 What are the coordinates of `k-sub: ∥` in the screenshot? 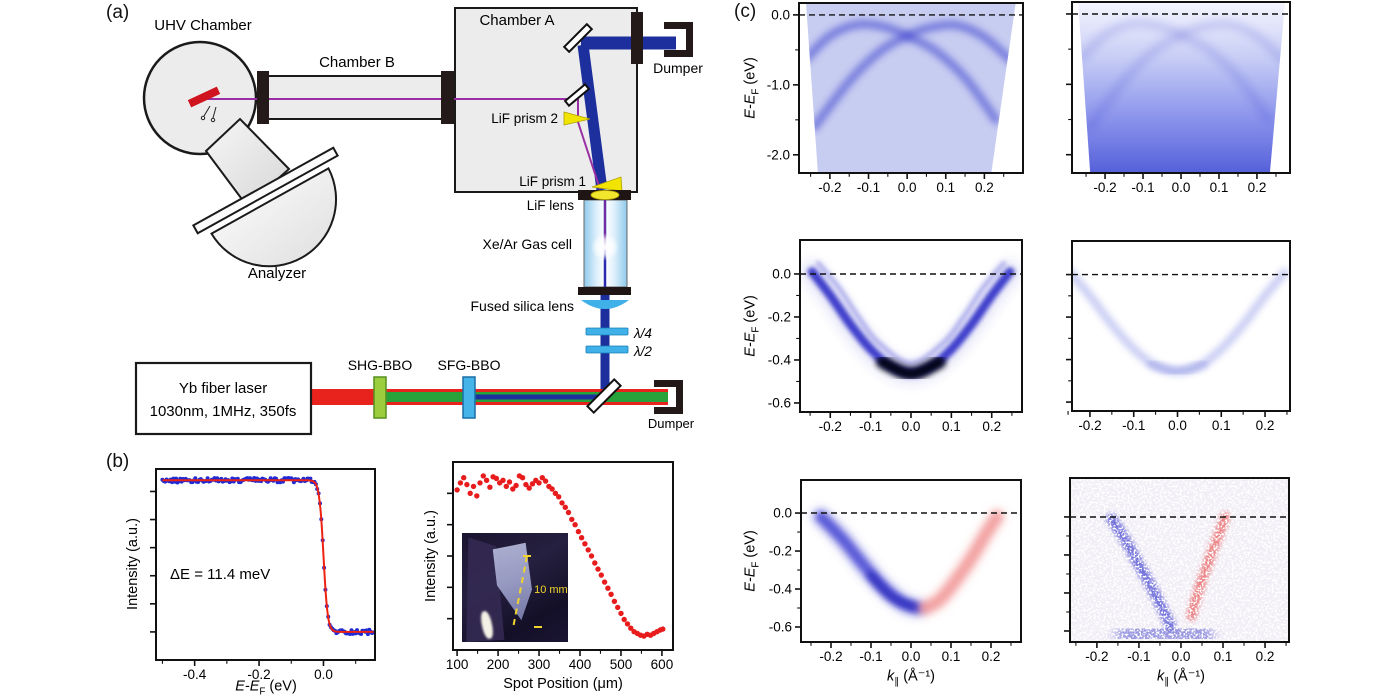 It's located at (1167, 682).